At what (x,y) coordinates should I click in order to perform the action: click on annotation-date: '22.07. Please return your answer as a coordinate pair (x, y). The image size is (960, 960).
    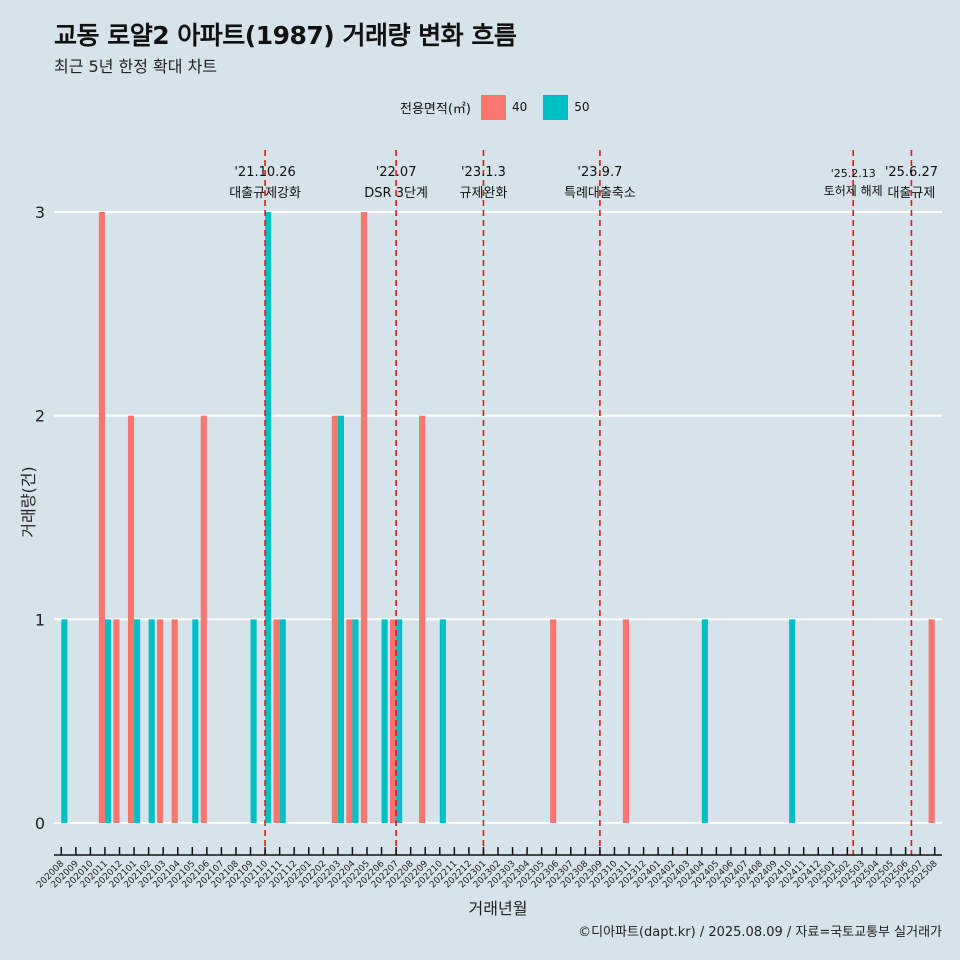
    Looking at the image, I should click on (396, 172).